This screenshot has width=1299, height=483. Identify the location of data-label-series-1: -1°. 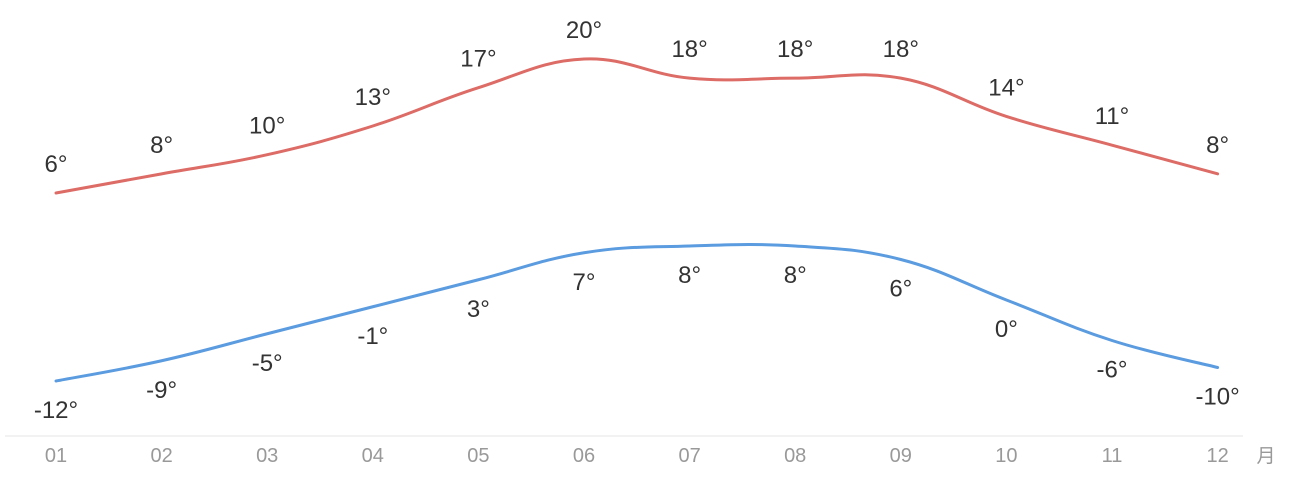
(372, 336).